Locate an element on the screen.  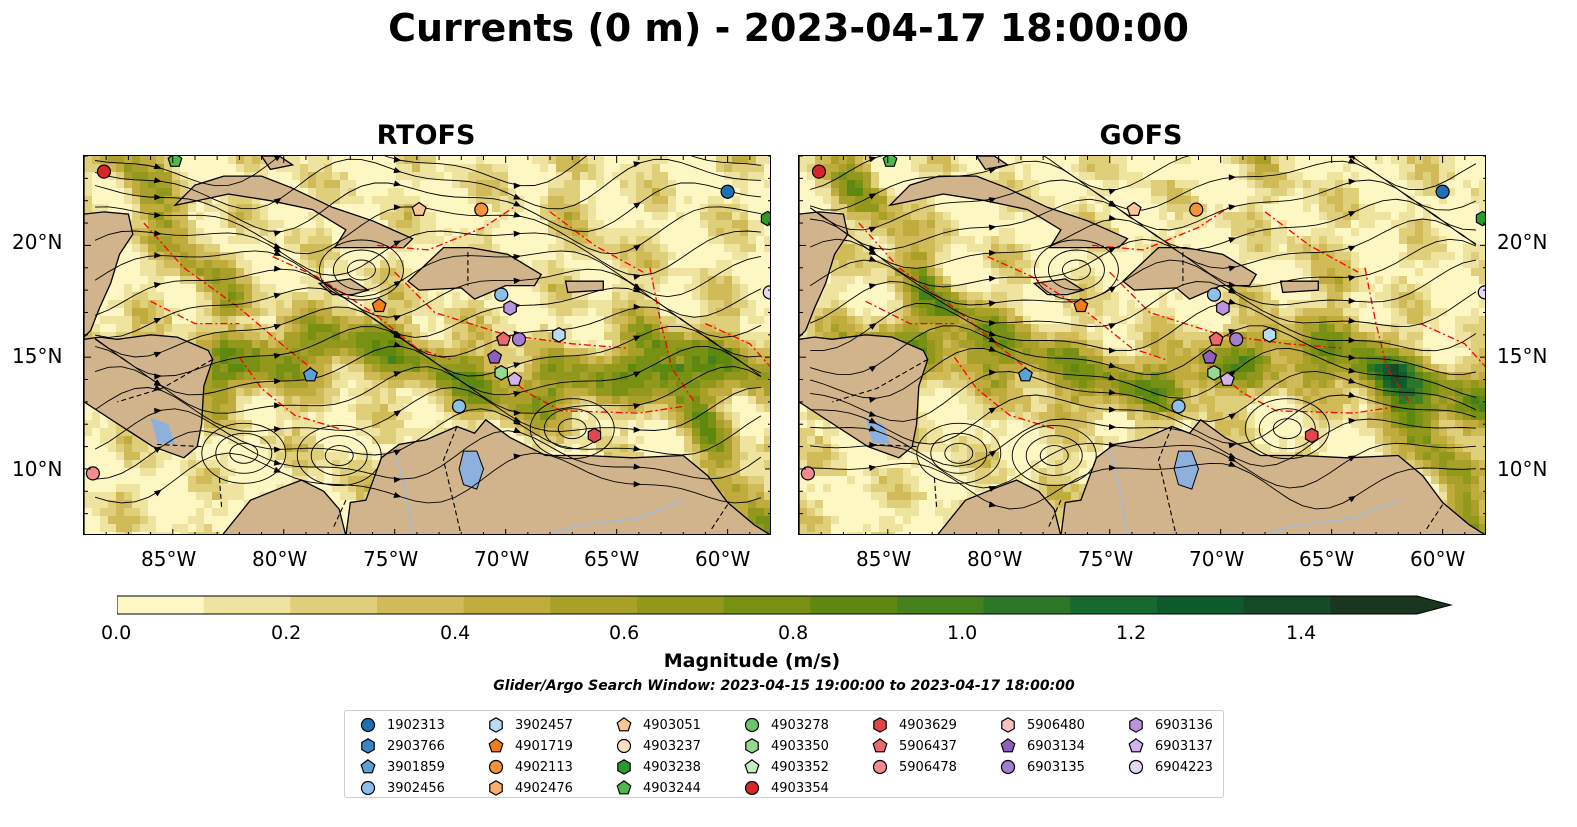
legend-item-4903629: 4903629 is located at coordinates (914, 725).